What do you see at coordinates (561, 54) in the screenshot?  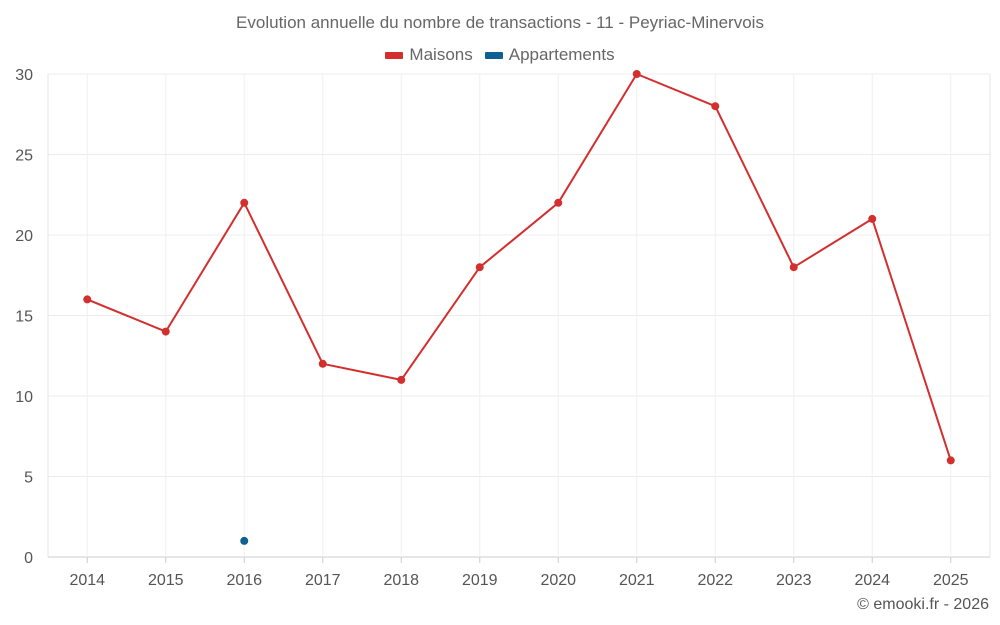 I see `legend-label-appartements: Appartements` at bounding box center [561, 54].